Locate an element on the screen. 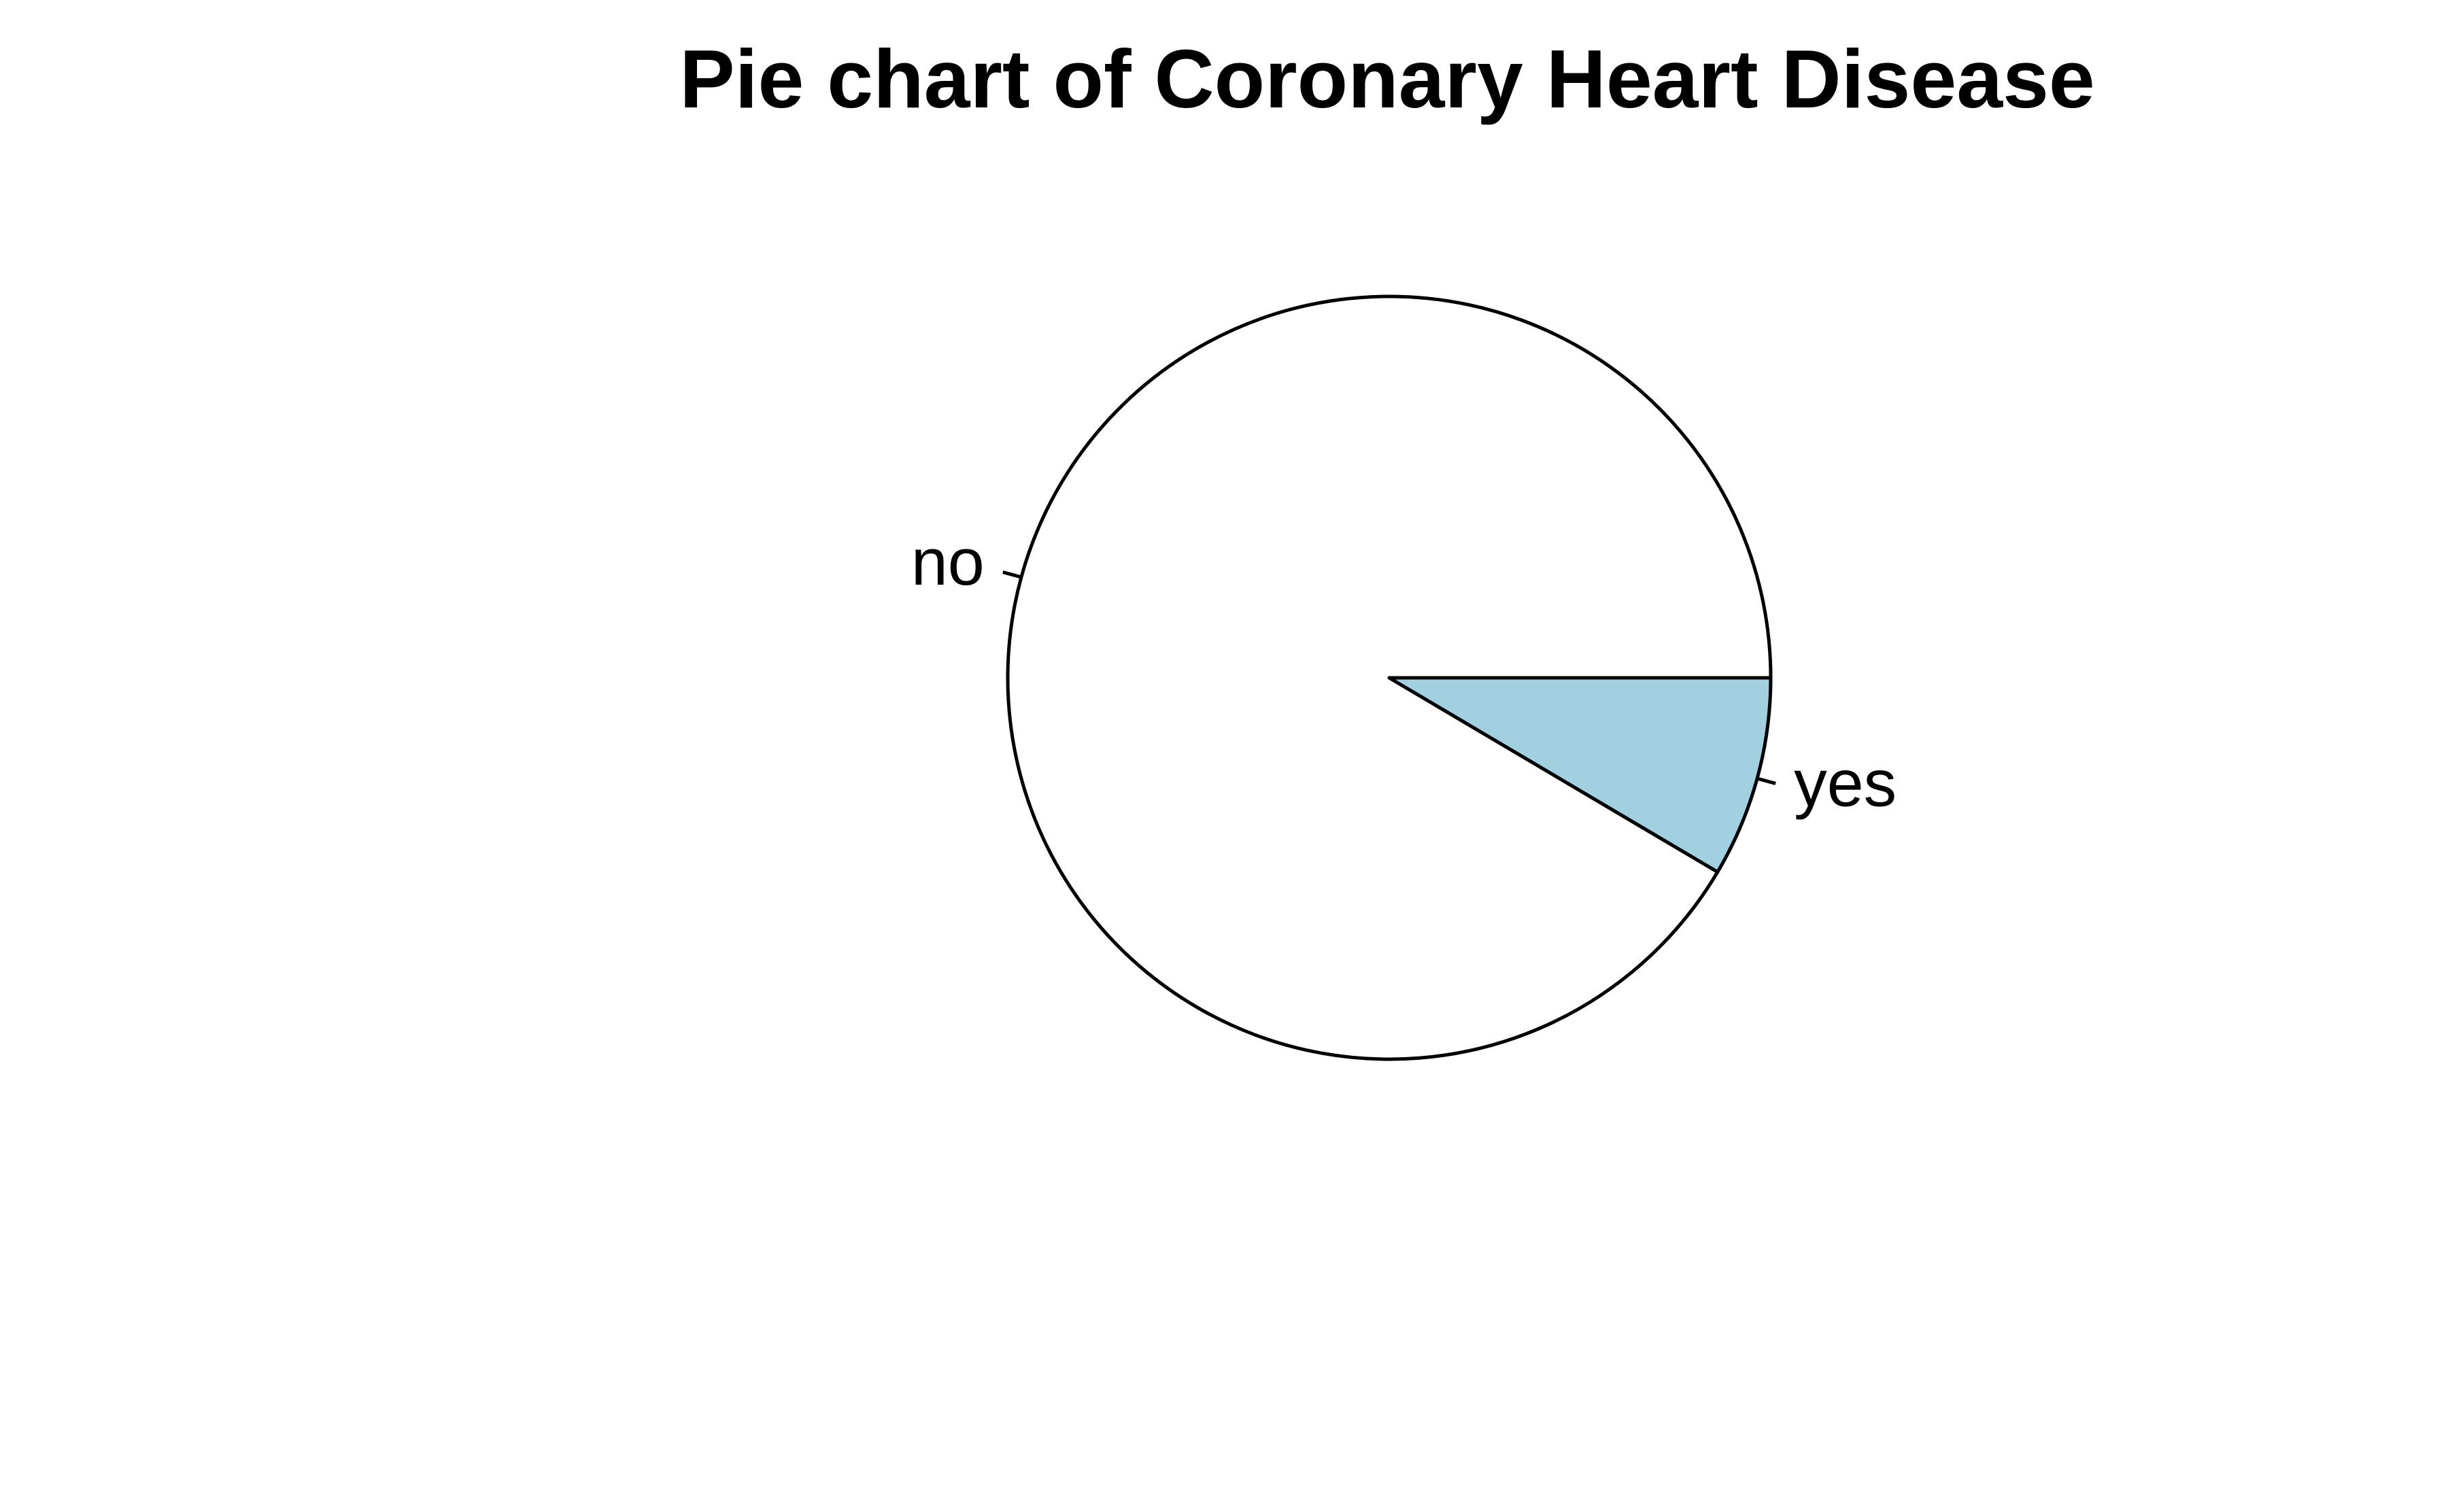 This screenshot has width=2448, height=1512. pie-label-tick-yes is located at coordinates (1766, 780).